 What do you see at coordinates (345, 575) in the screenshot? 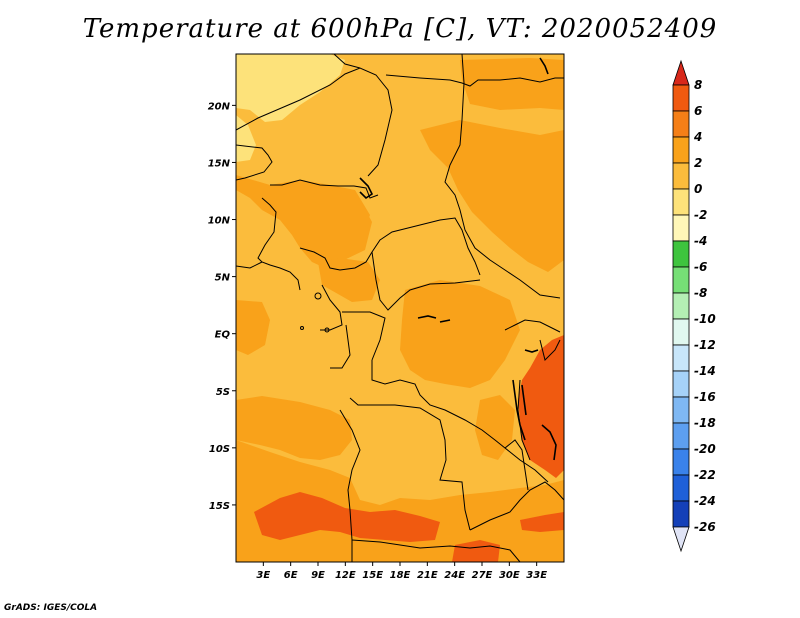
I see `lon-tick-label: 12E` at bounding box center [345, 575].